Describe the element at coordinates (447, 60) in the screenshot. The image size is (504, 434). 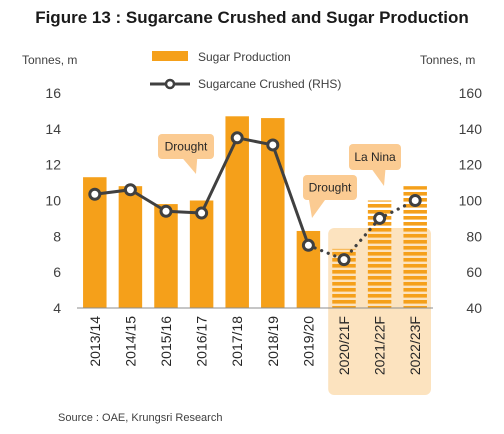
I see `right-axis-unit: Tonnes, m` at that location.